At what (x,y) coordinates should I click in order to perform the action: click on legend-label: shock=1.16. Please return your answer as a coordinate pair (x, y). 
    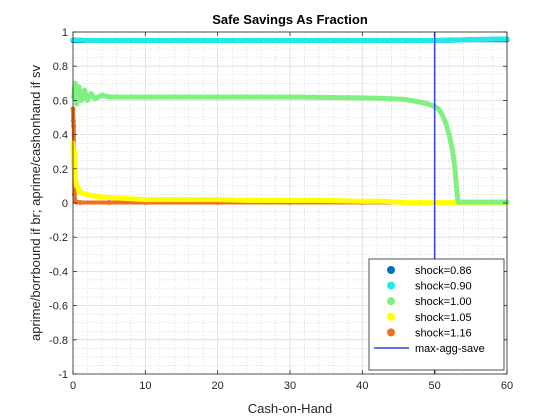
    Looking at the image, I should click on (443, 333).